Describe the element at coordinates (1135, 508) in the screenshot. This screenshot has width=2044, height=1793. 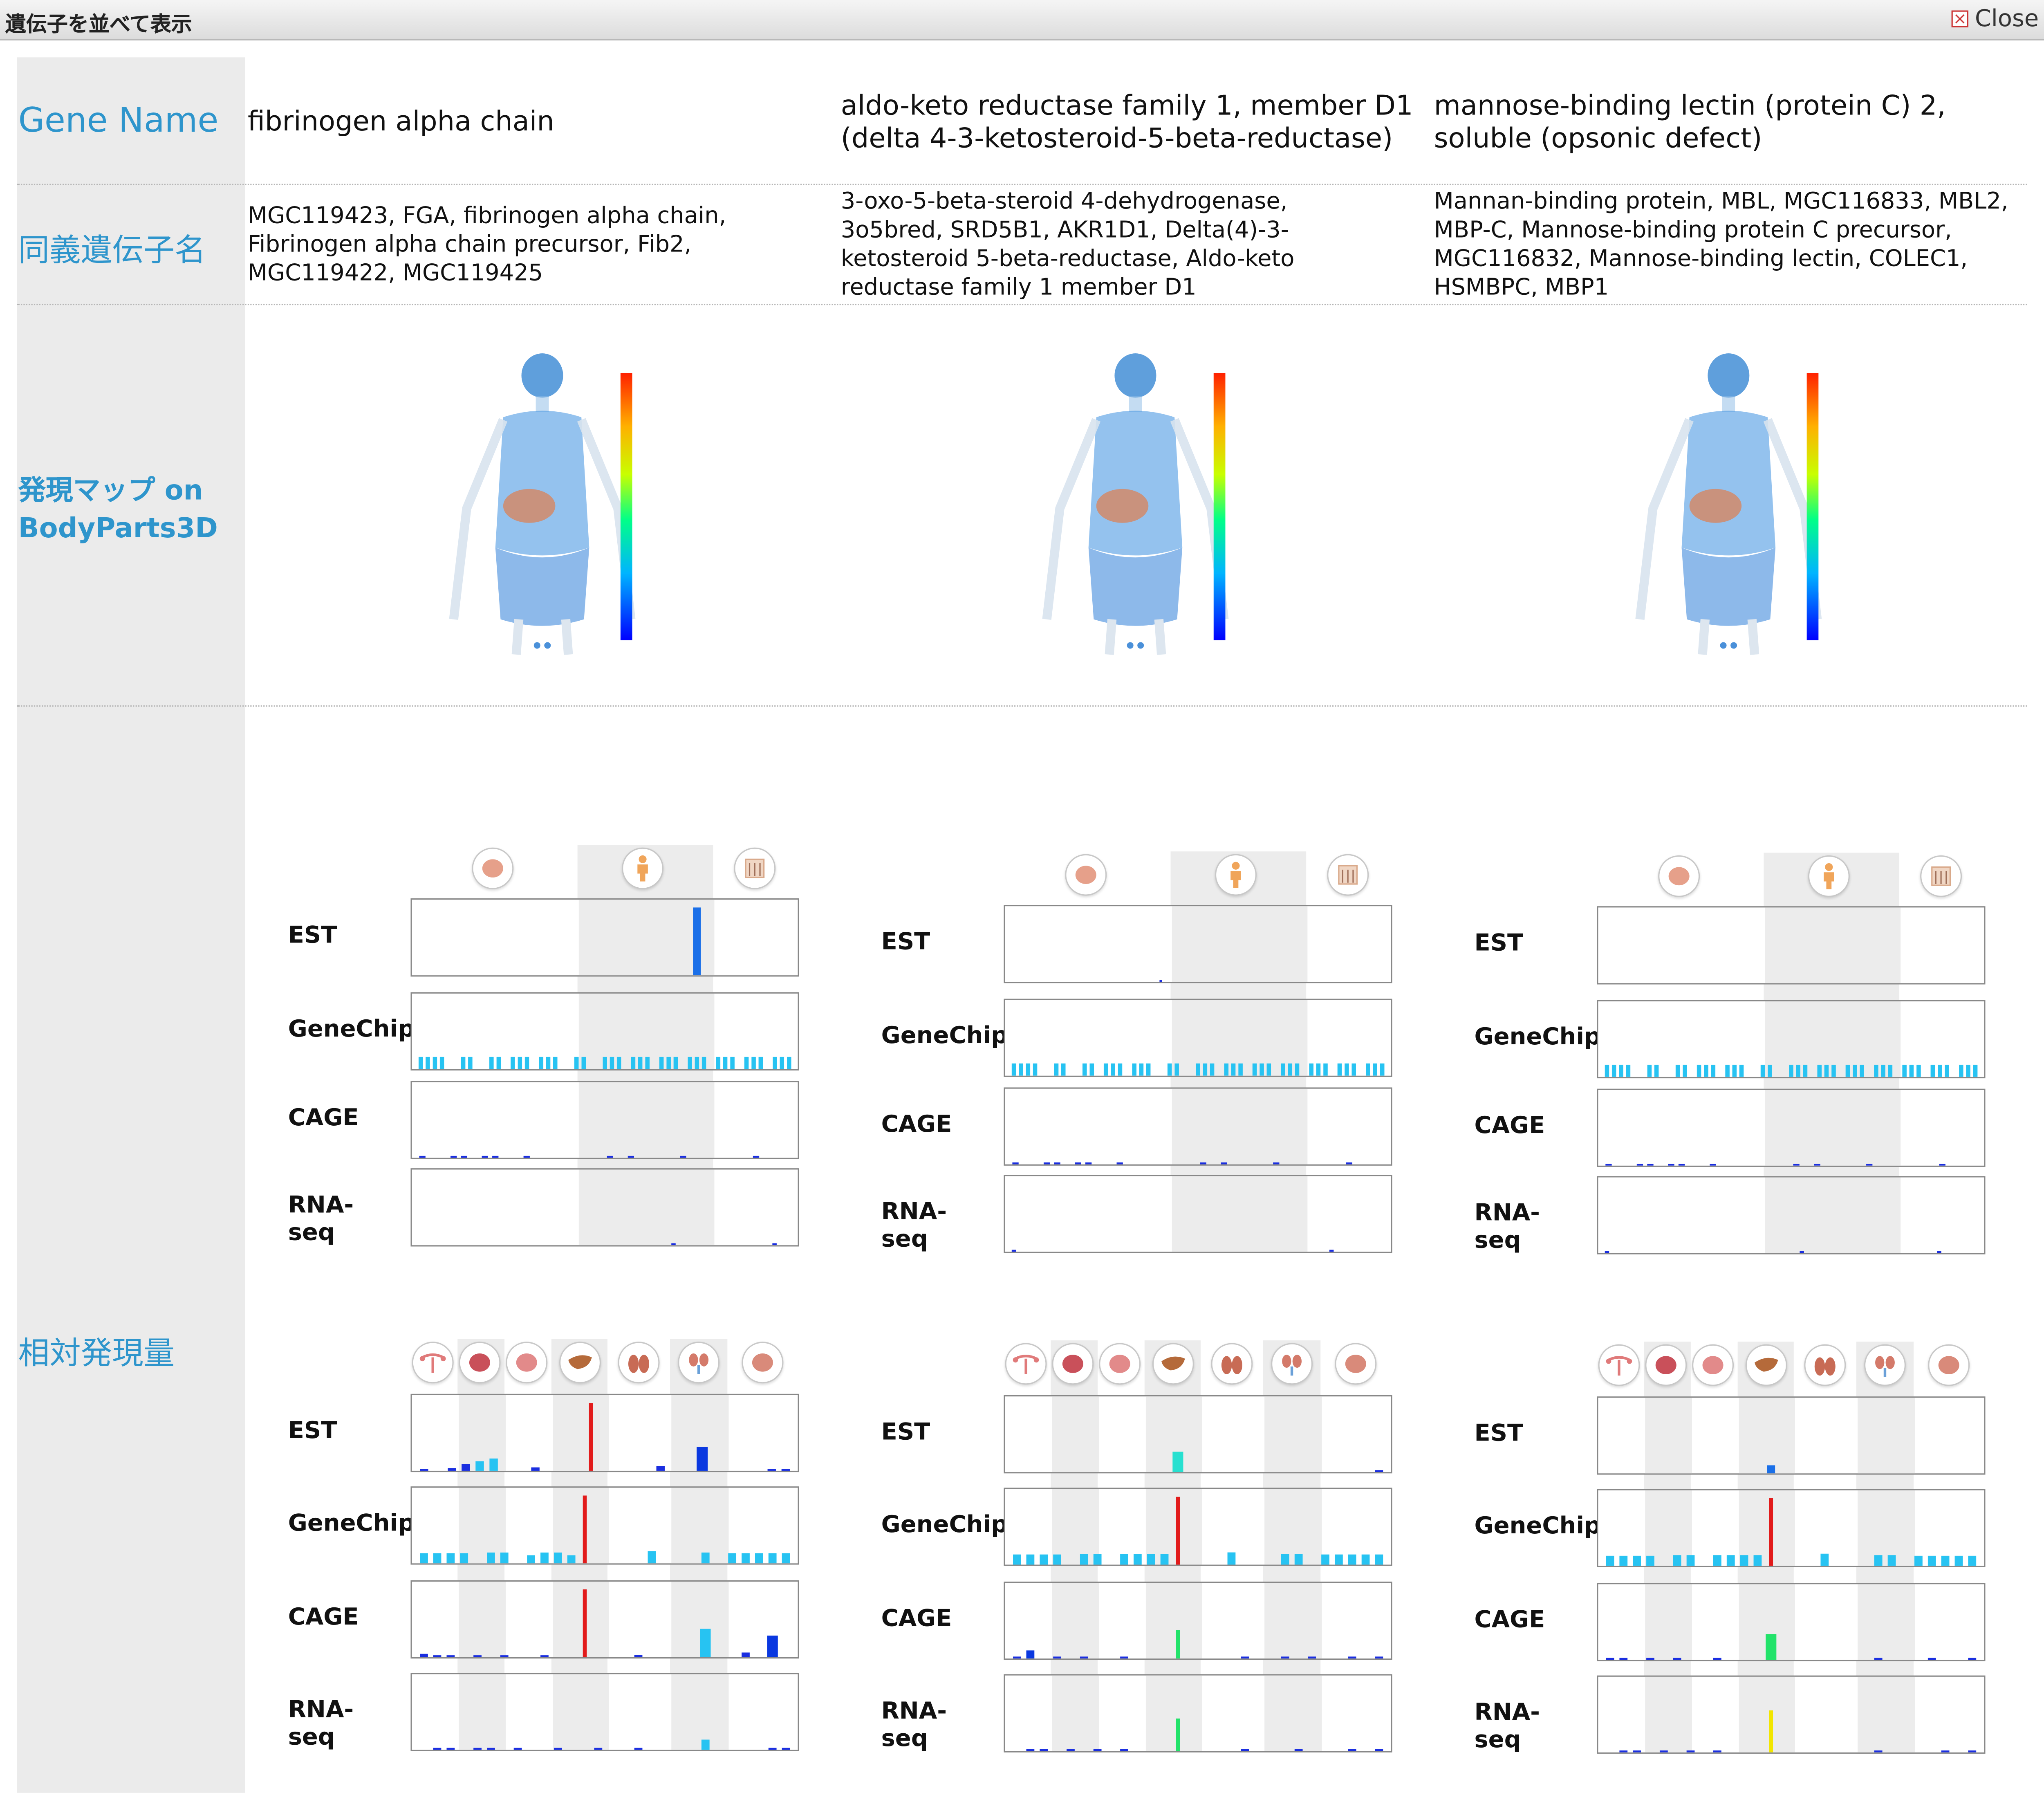
I see `body-map-figure` at that location.